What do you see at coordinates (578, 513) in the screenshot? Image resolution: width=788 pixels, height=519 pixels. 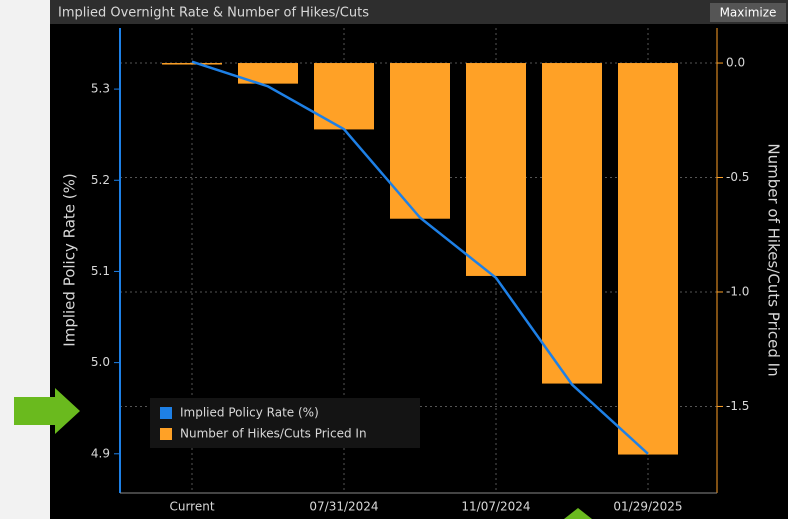 I see `arrow-bottom` at bounding box center [578, 513].